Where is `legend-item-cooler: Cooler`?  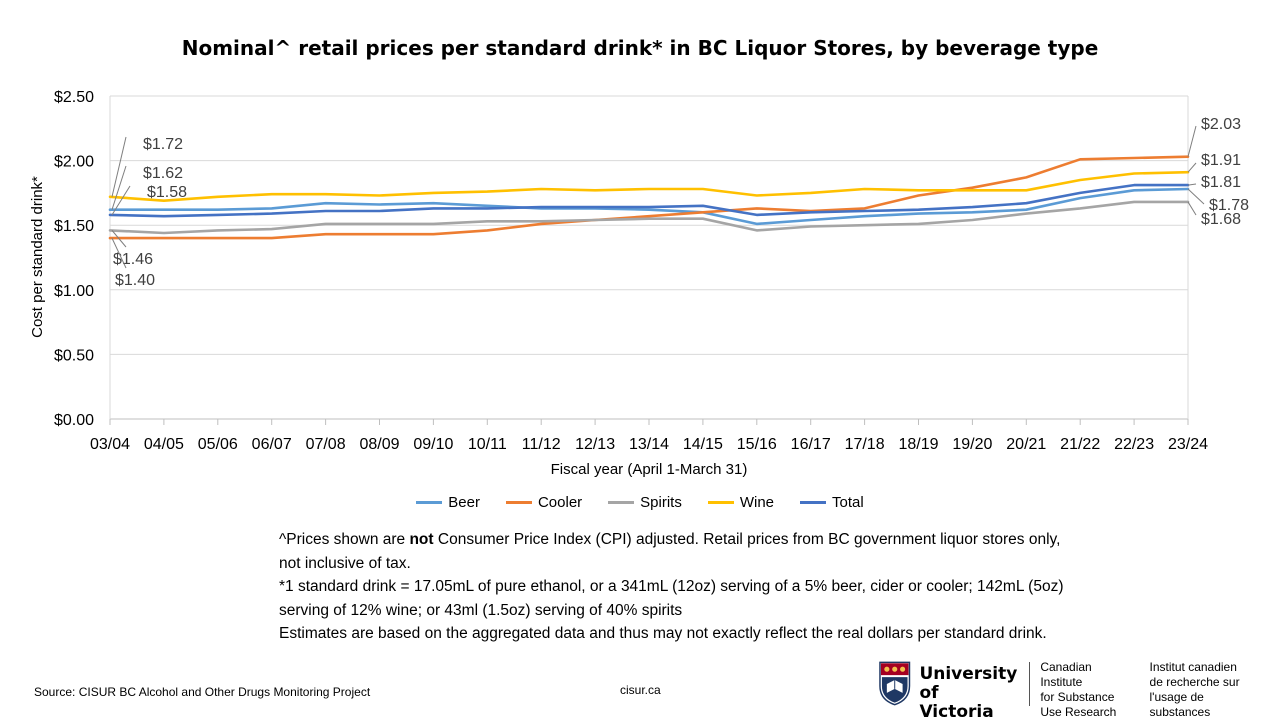 legend-item-cooler: Cooler is located at coordinates (544, 502).